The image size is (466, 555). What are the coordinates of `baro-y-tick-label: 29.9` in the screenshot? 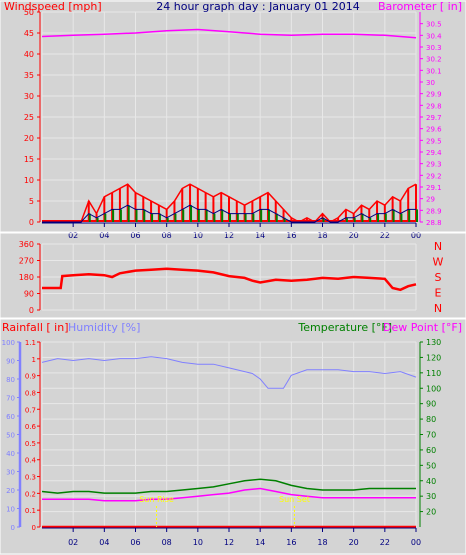 It's located at (434, 95).